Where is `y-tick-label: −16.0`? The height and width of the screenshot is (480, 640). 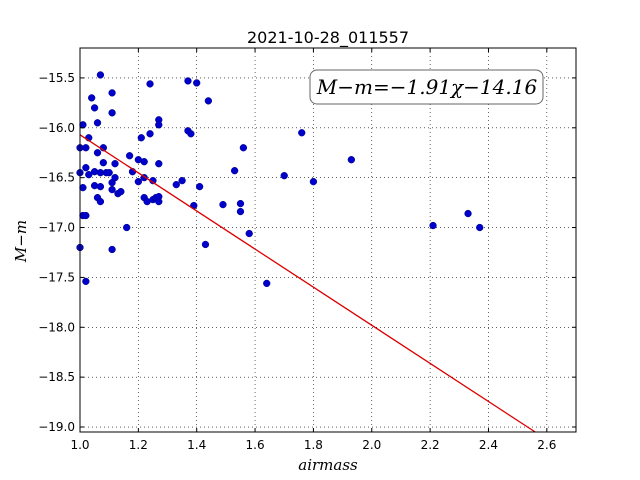 y-tick-label: −16.0 is located at coordinates (56, 128).